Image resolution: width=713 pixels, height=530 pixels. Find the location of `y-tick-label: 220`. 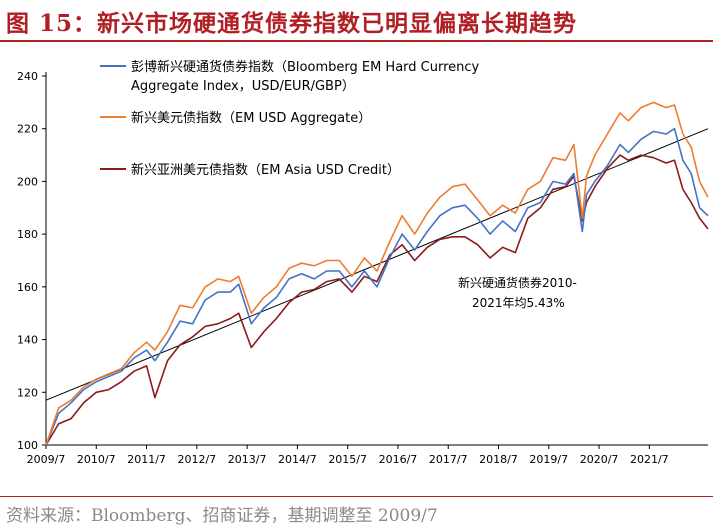

y-tick-label: 220 is located at coordinates (27, 129).